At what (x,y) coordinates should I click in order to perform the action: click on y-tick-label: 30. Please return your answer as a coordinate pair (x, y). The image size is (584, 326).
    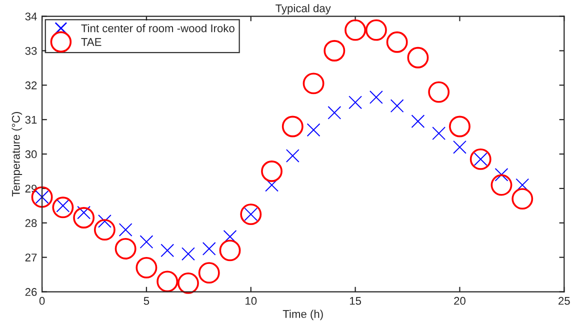
    Looking at the image, I should click on (31, 154).